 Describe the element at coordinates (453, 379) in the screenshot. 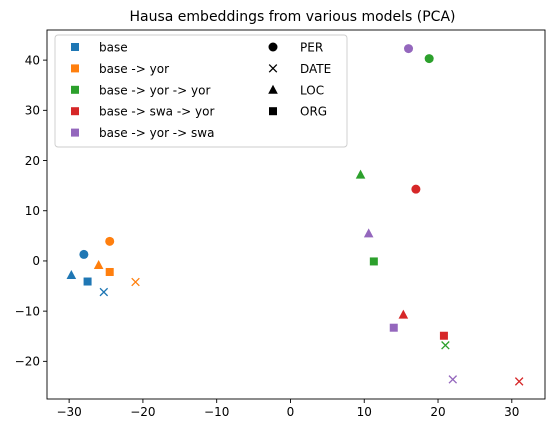

I see `point-4-date` at that location.